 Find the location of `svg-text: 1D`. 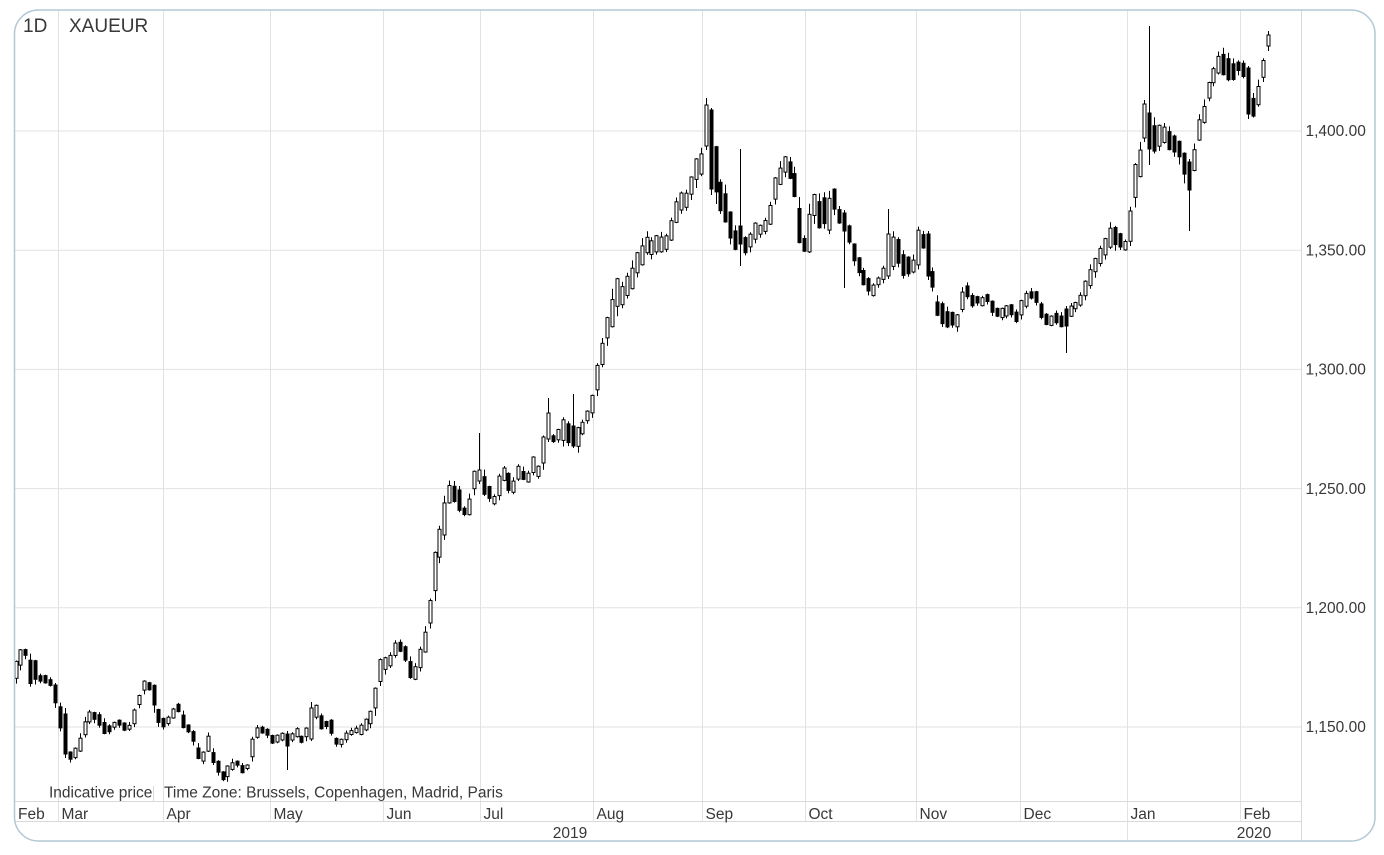

svg-text: 1D is located at coordinates (35, 26).